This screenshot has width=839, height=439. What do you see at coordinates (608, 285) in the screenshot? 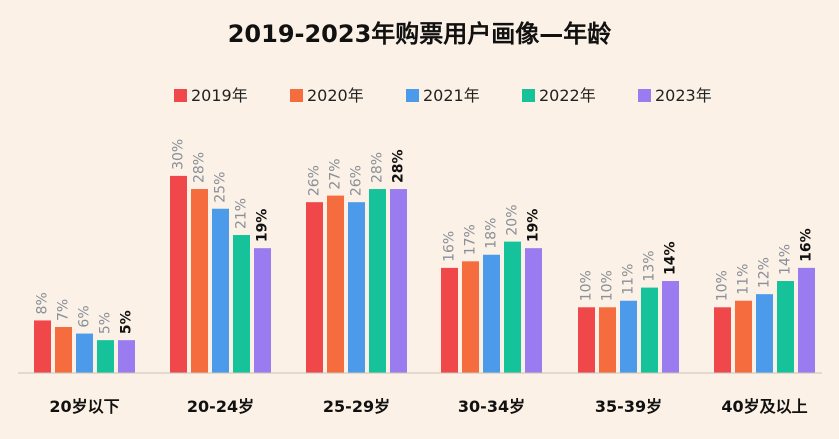
I see `data-label-4-1: 10%` at bounding box center [608, 285].